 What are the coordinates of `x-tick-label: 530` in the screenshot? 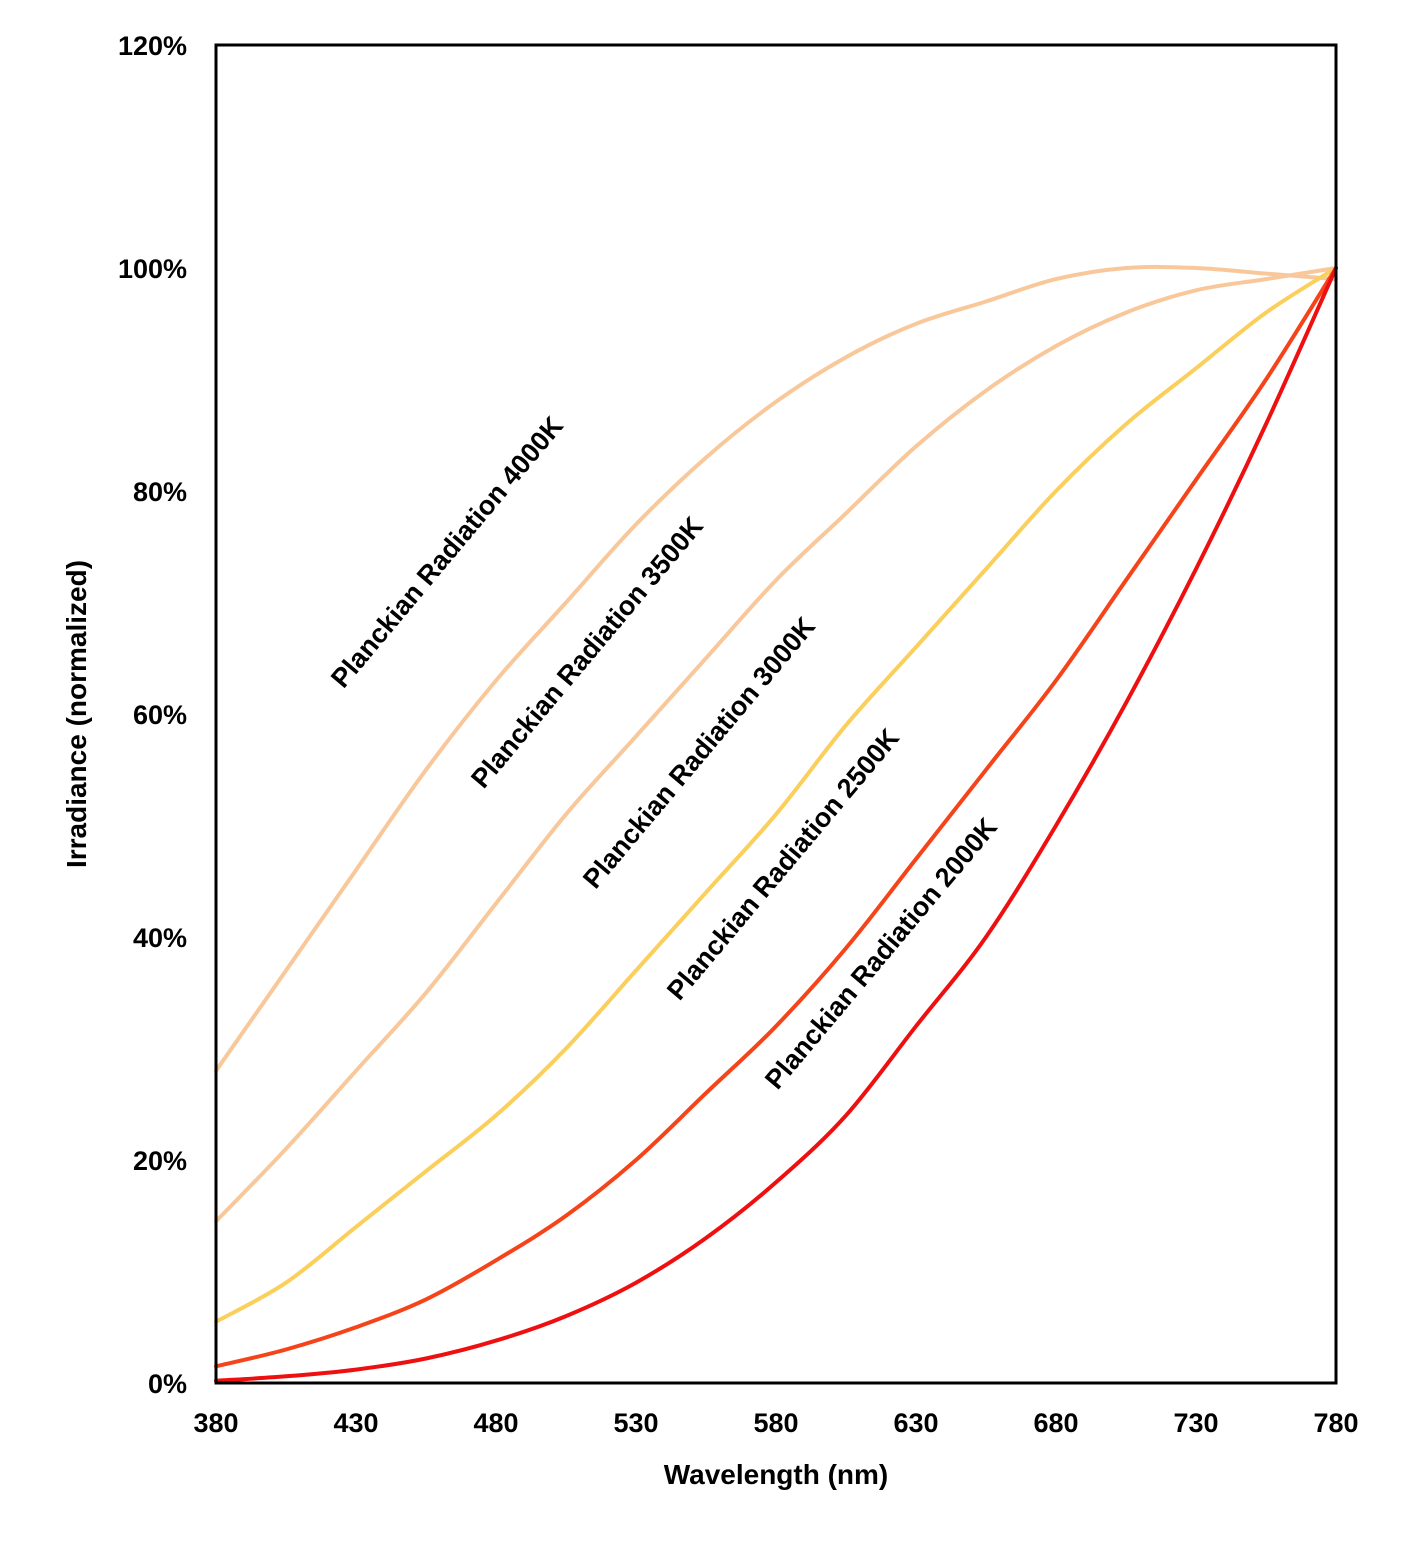 It's located at (635, 1423).